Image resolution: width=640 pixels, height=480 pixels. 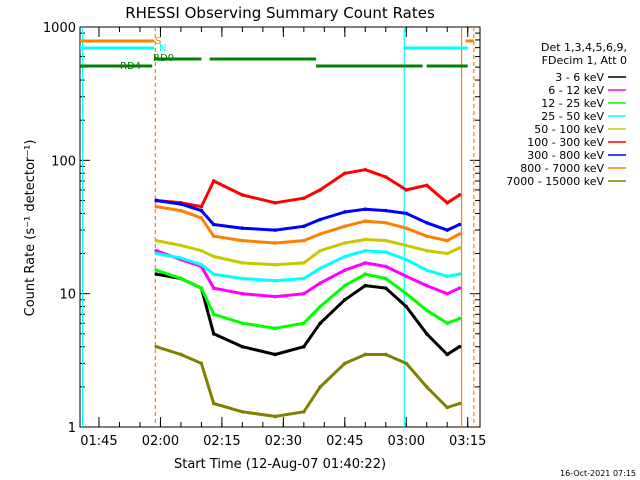 What do you see at coordinates (221, 441) in the screenshot?
I see `x-tick-label: 02:15` at bounding box center [221, 441].